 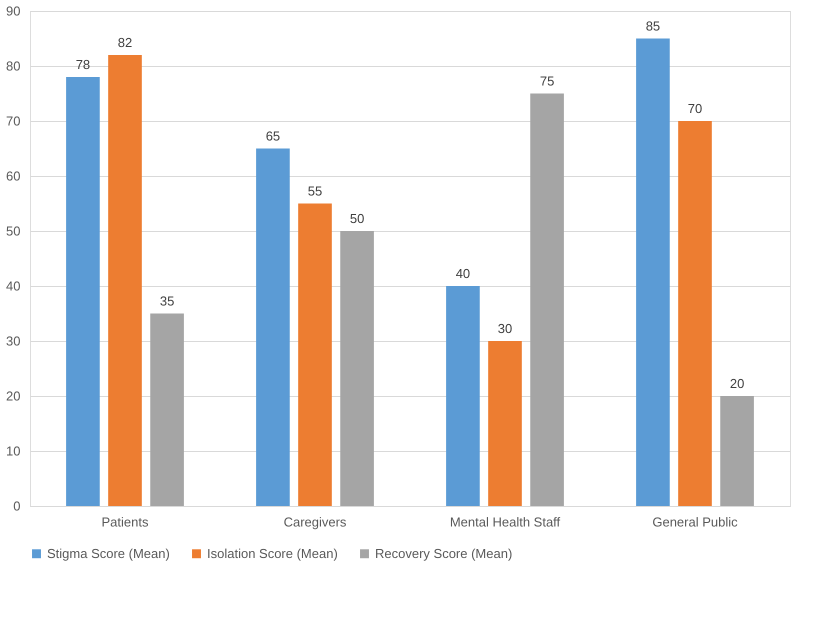 What do you see at coordinates (695, 108) in the screenshot?
I see `data-label: 70` at bounding box center [695, 108].